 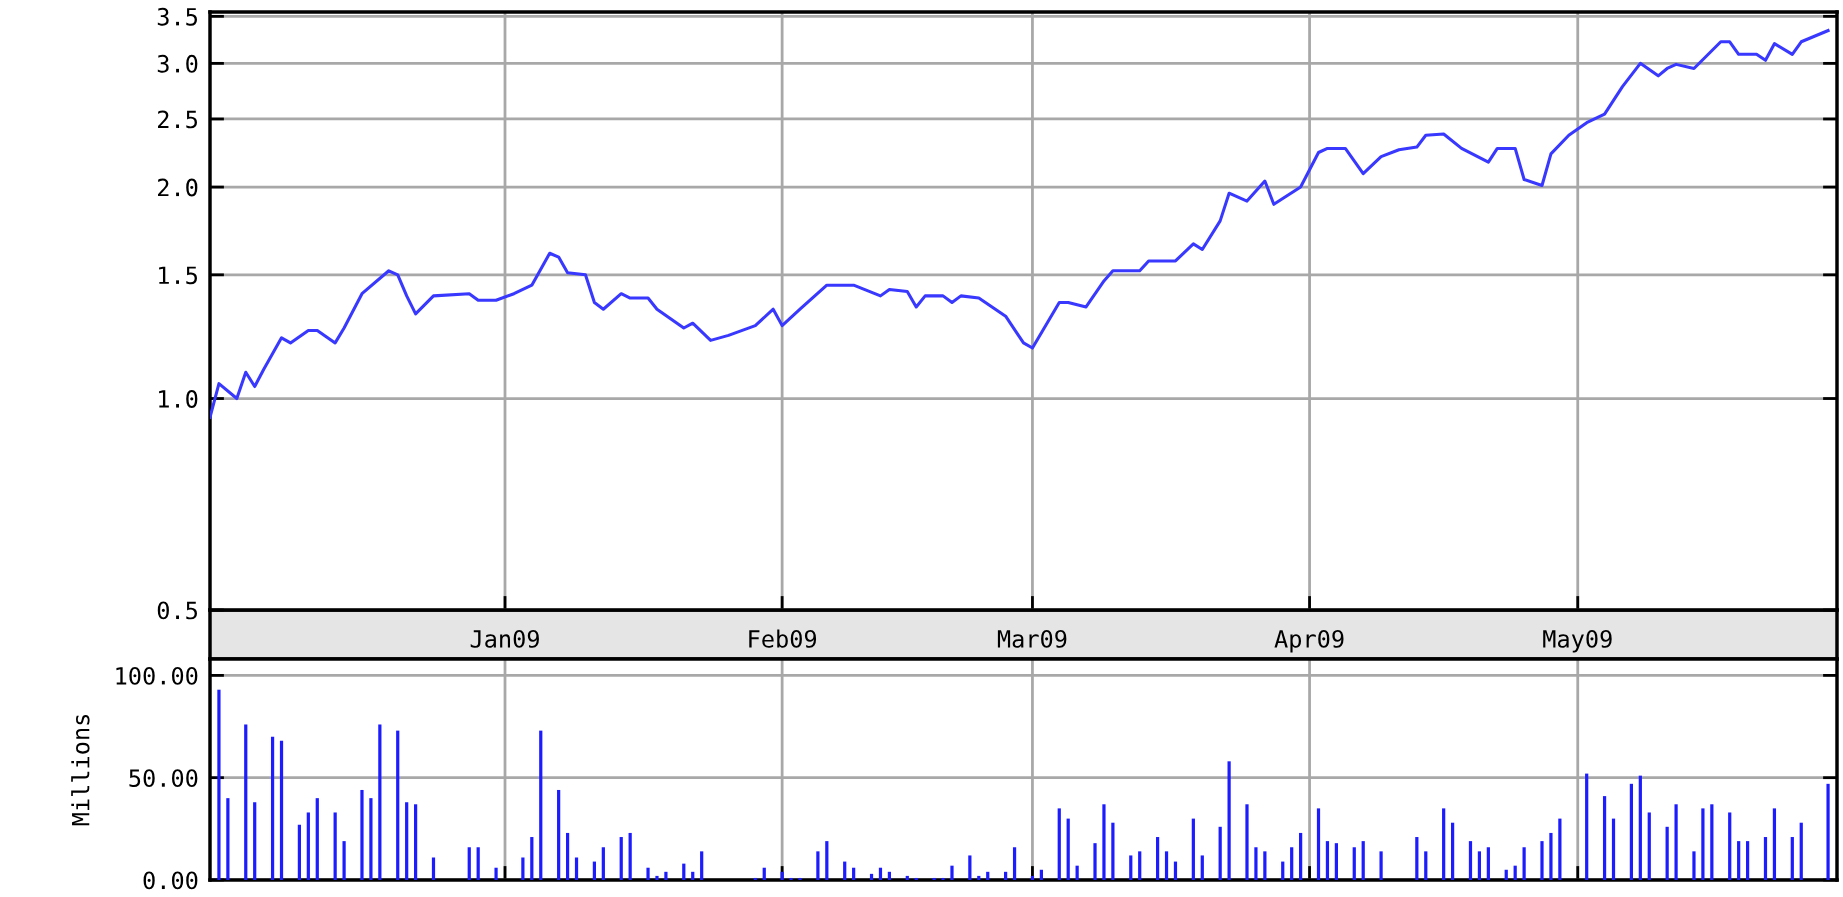 I want to click on y-tick-label: 0.00, so click(x=170, y=880).